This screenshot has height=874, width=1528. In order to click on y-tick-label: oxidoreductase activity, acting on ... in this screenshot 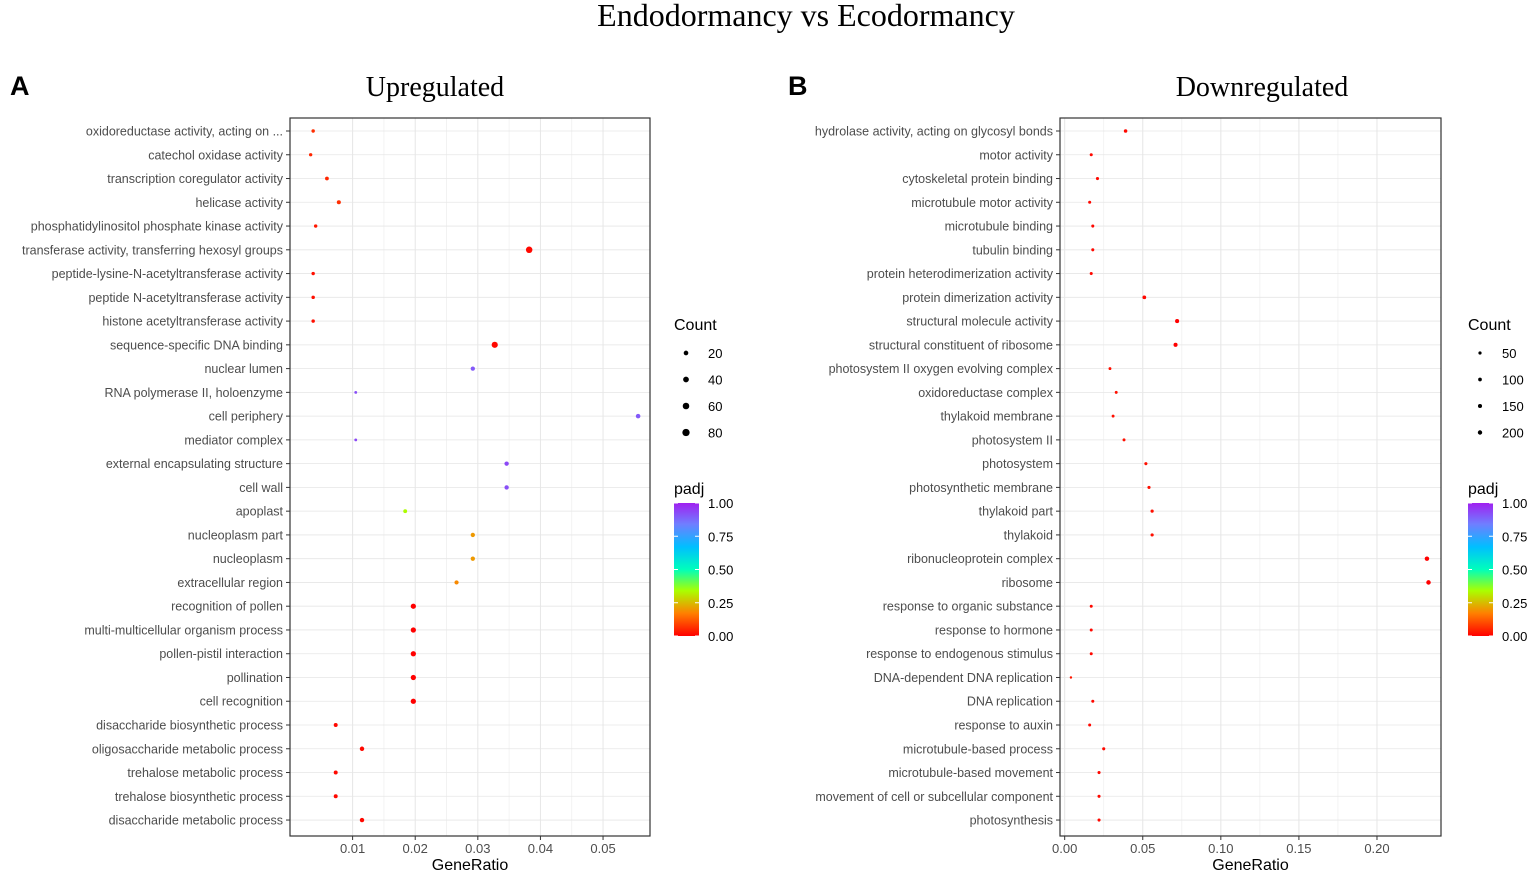, I will do `click(184, 132)`.